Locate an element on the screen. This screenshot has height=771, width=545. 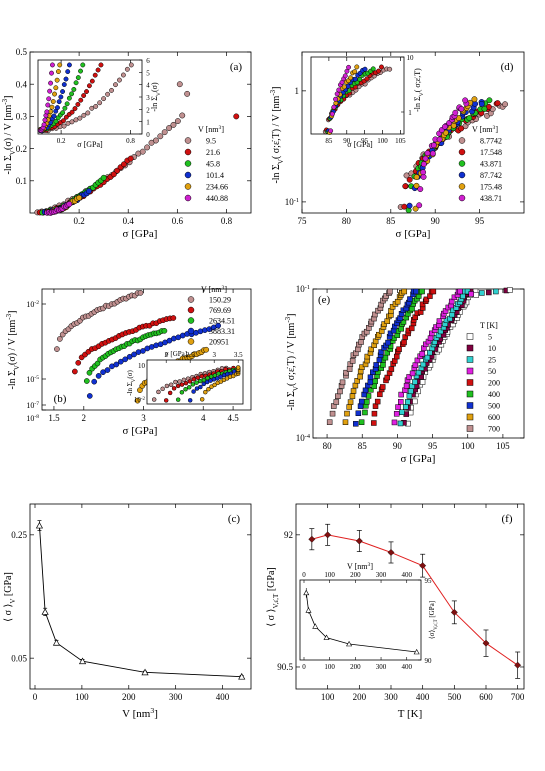
panel-b-inset-ytick-label: 10 is located at coordinates (142, 366).